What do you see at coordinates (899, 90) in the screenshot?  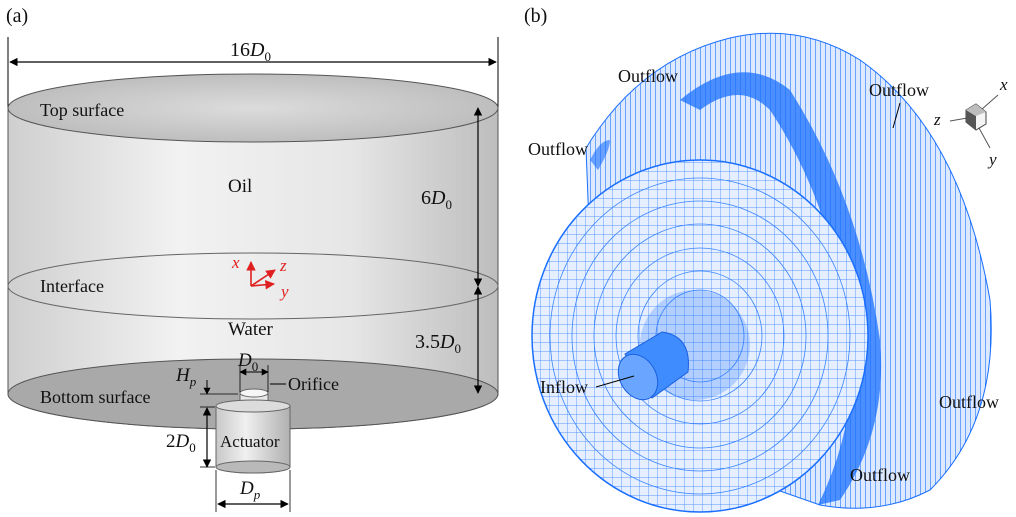 I see `outflow-label-top-right: Outflow` at bounding box center [899, 90].